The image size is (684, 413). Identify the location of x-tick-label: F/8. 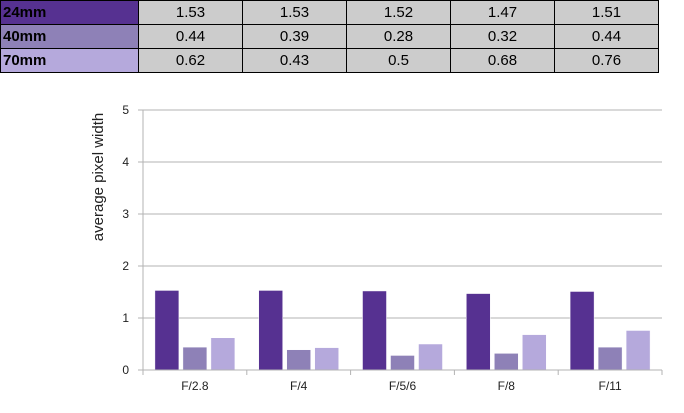
(507, 386).